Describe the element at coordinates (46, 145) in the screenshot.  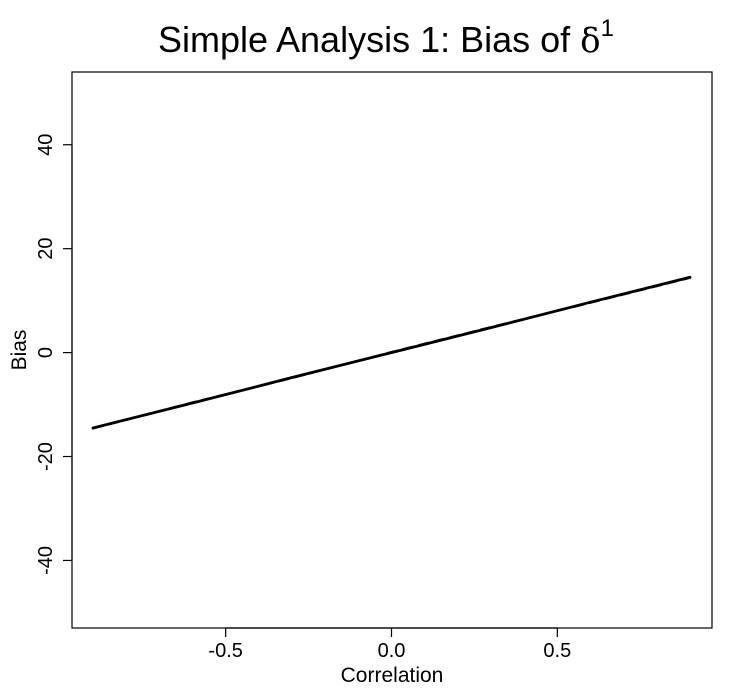
I see `y-tick-label: 40` at that location.